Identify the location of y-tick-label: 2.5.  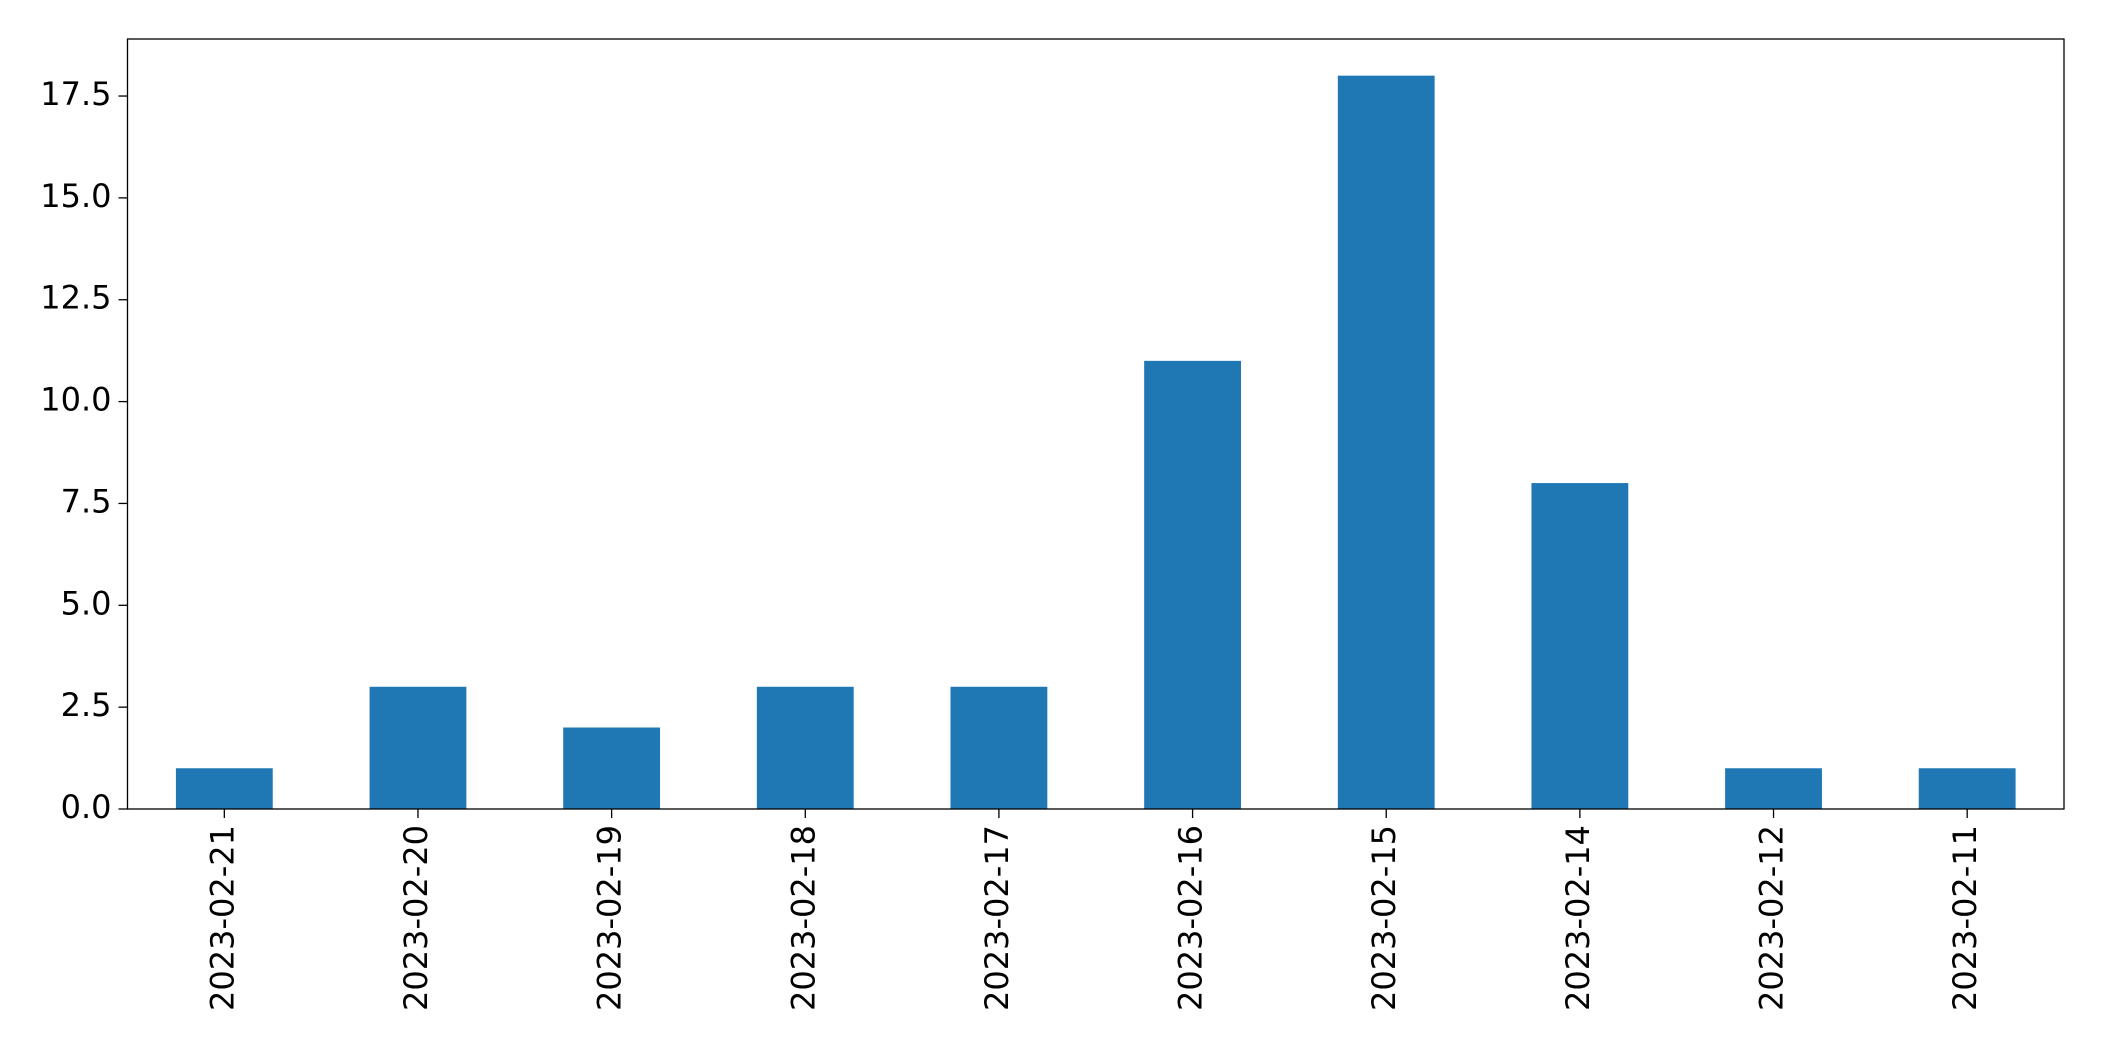
(86, 705).